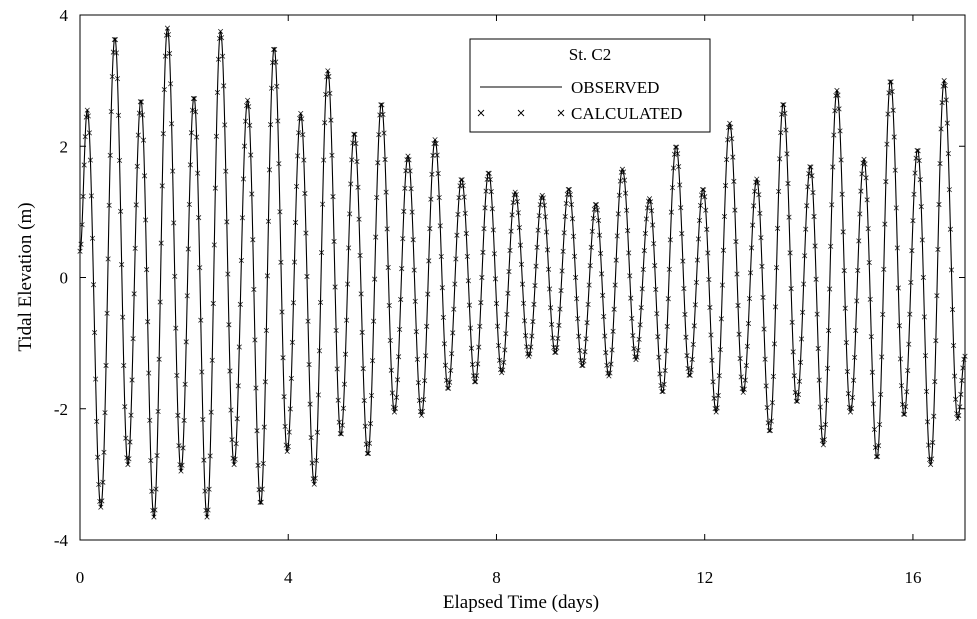 This screenshot has width=977, height=619. I want to click on legend-calculated-swatch, so click(521, 113).